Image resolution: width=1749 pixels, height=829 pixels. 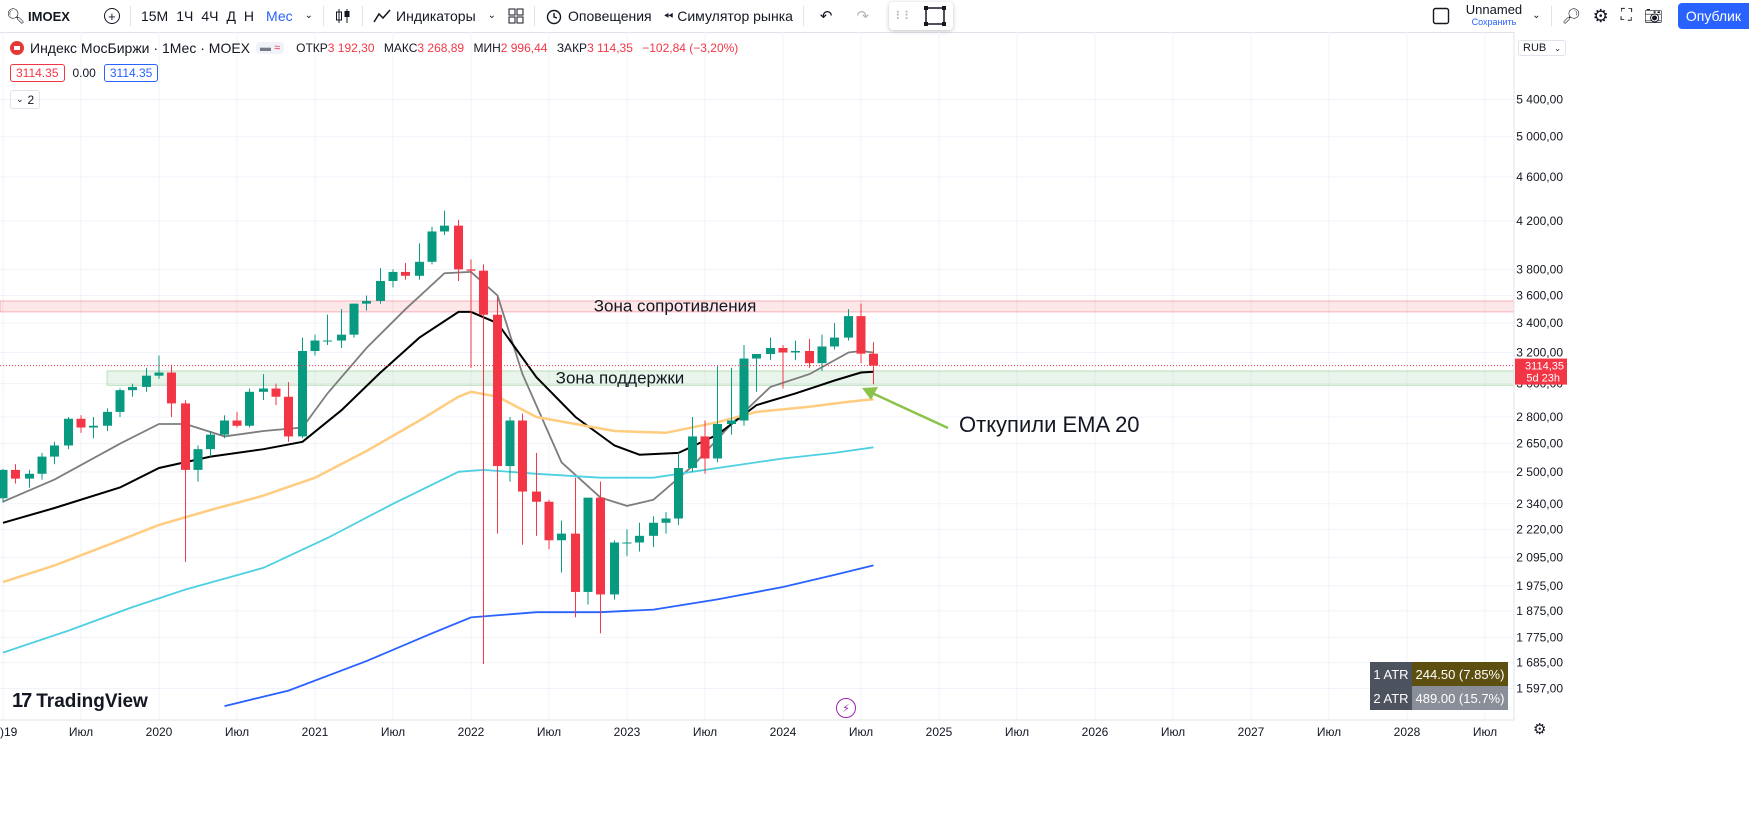 What do you see at coordinates (9, 732) in the screenshot?
I see `x-tick-label: )19` at bounding box center [9, 732].